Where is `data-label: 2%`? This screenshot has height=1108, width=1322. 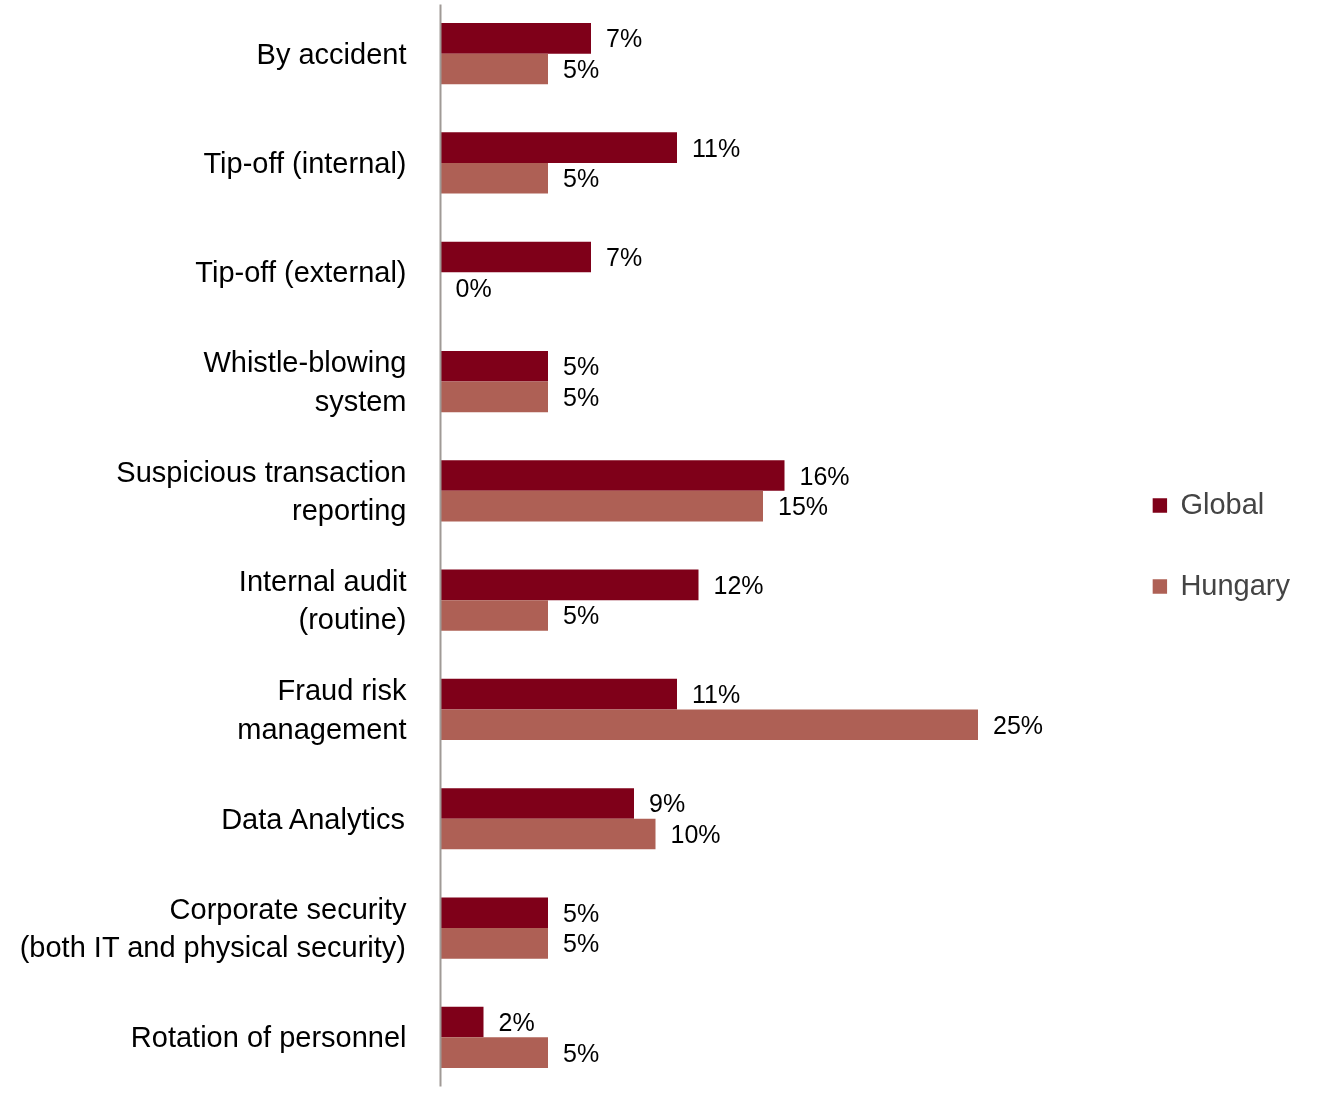
data-label: 2% is located at coordinates (516, 1022).